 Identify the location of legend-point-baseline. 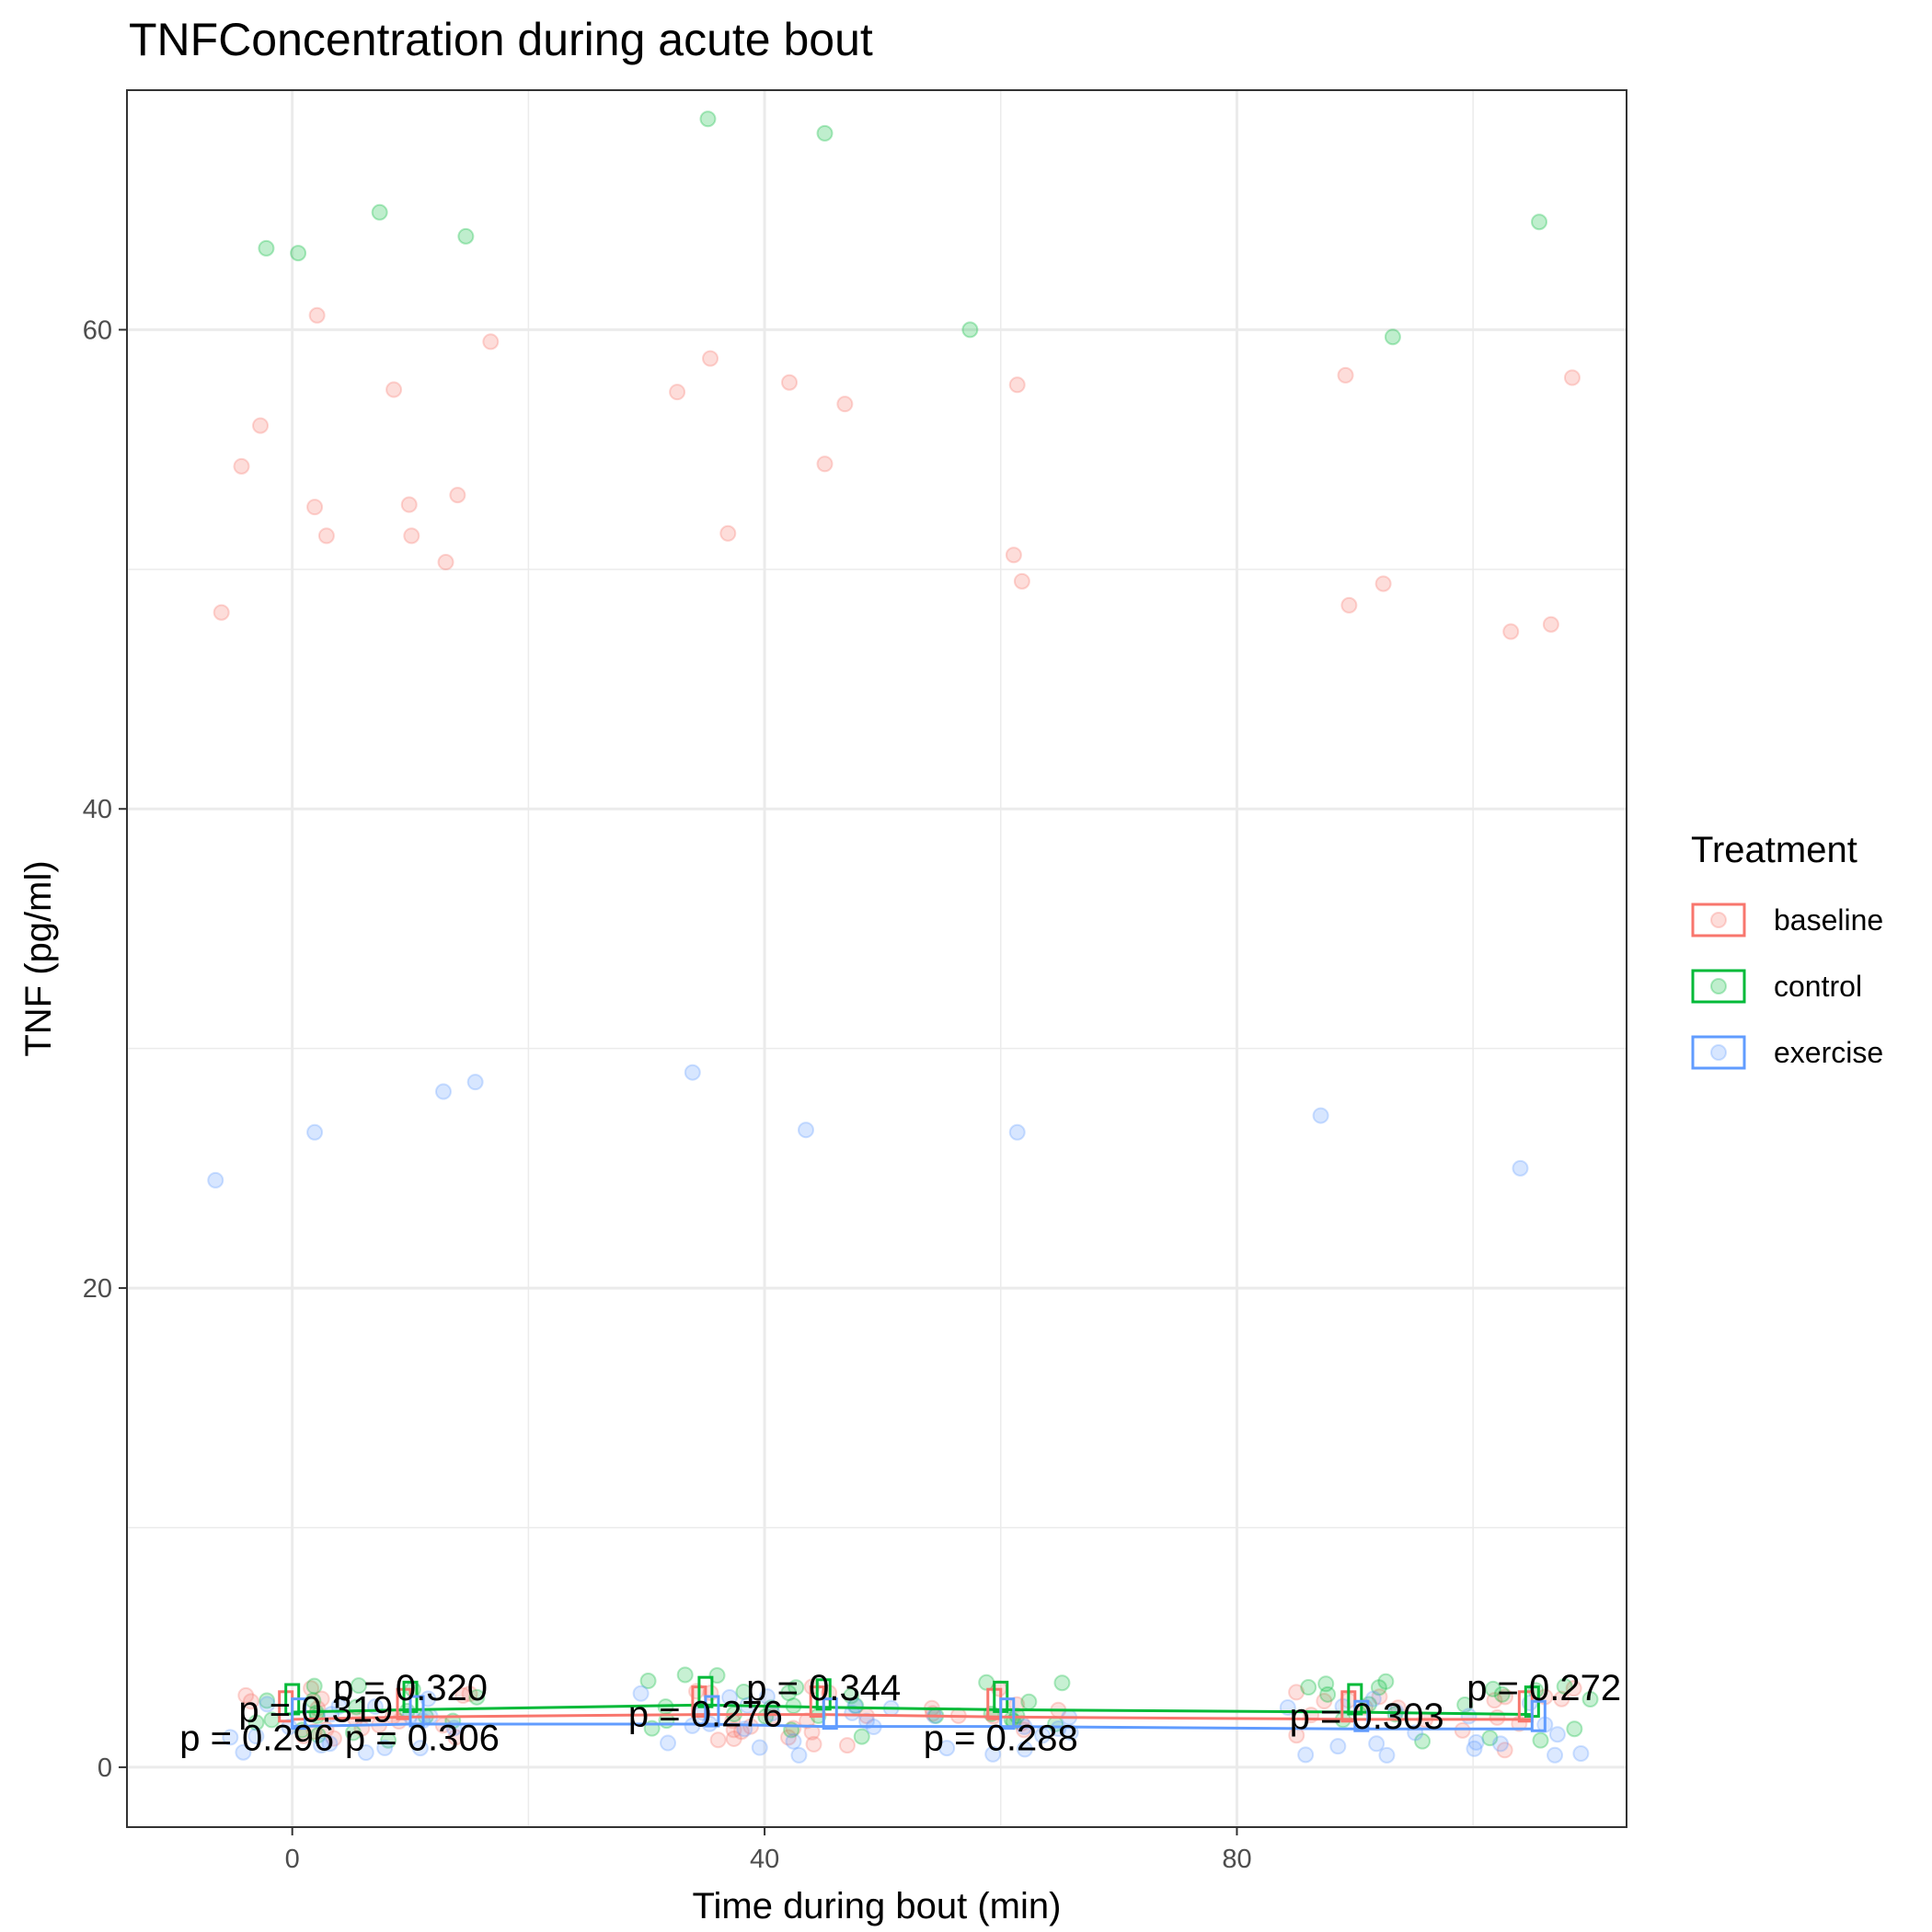
(1718, 920).